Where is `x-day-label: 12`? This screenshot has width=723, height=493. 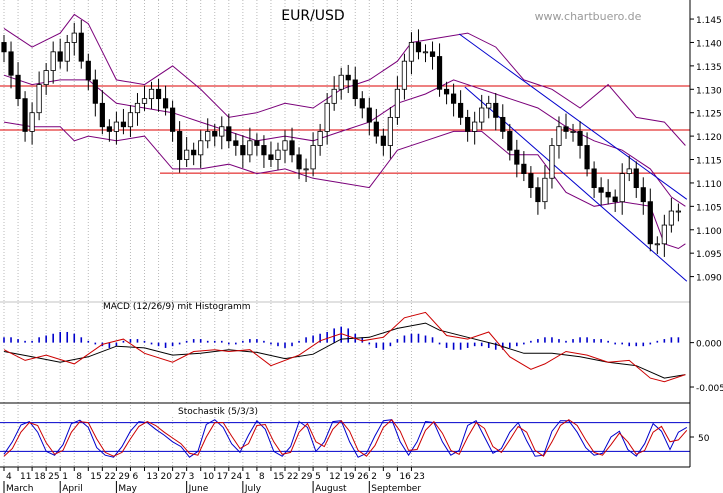
x-day-label: 12 is located at coordinates (334, 477).